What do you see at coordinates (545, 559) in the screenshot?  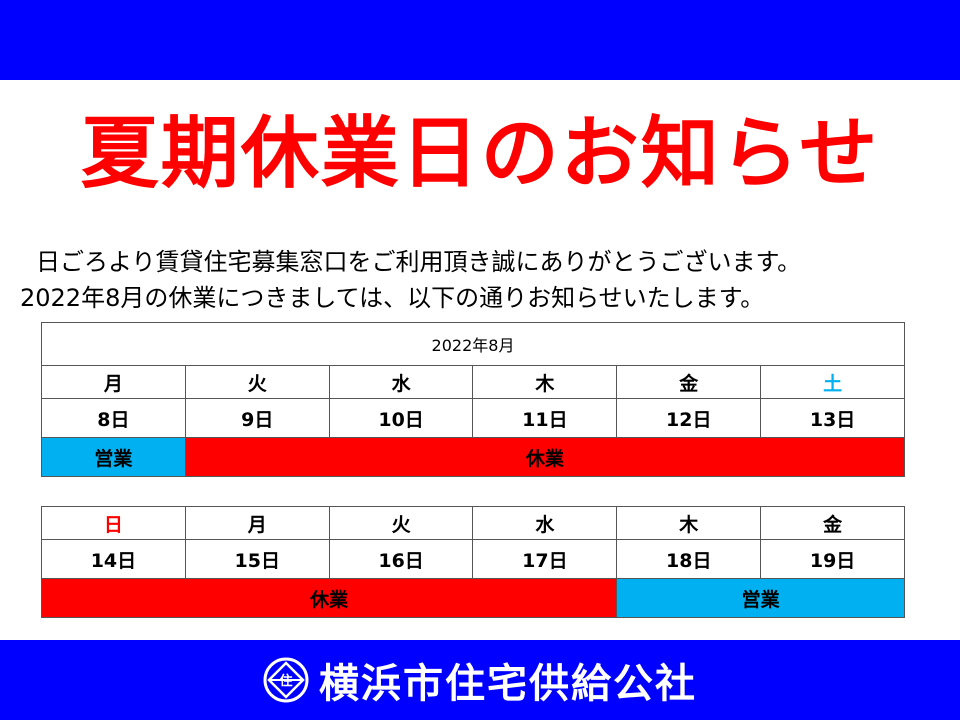 I see `date-cell: 17日` at bounding box center [545, 559].